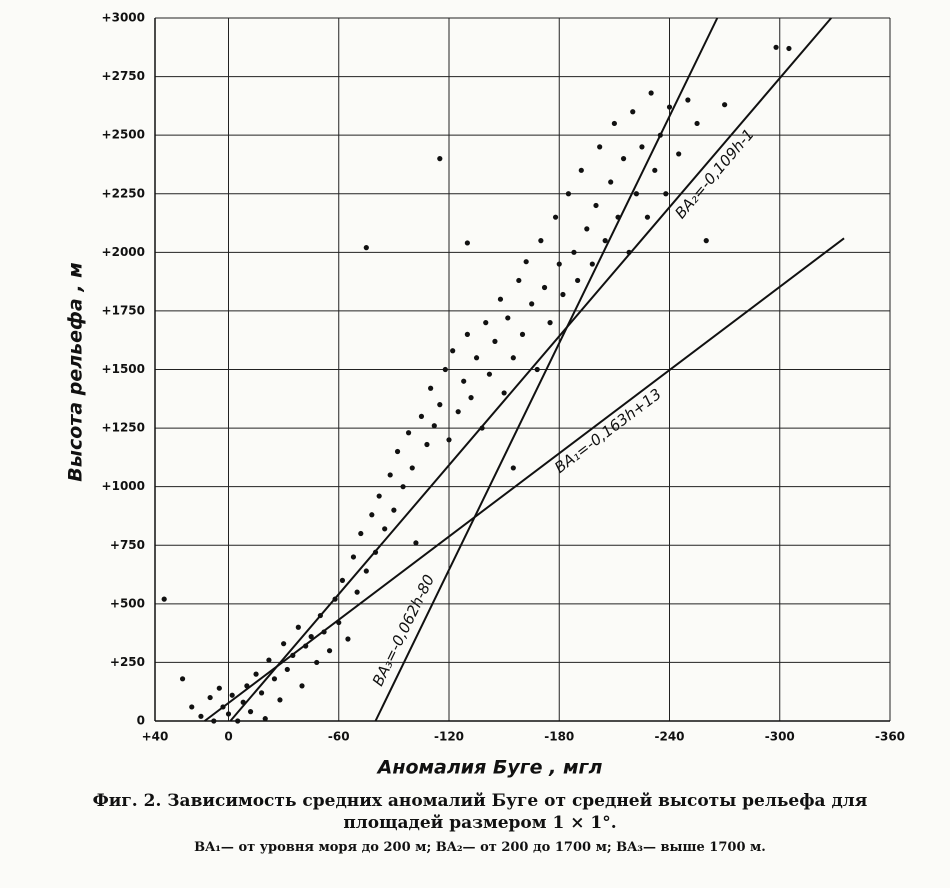 Image resolution: width=950 pixels, height=888 pixels. I want to click on line-label: BA₂=-0,109h-1, so click(714, 173).